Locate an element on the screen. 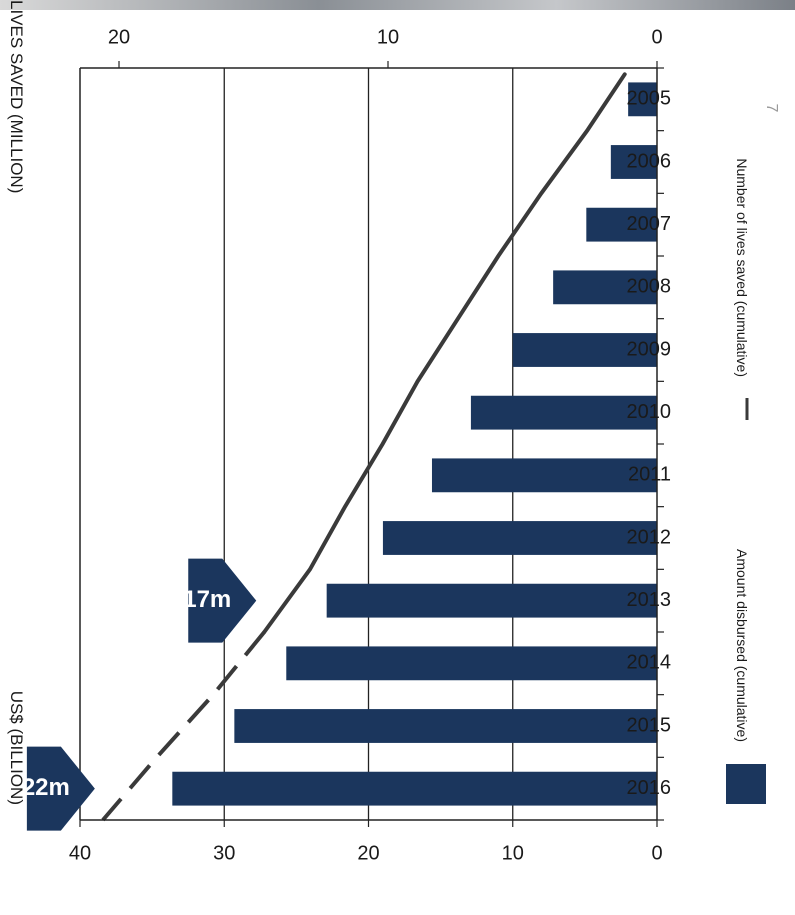  category-label-2007: 2007 is located at coordinates (649, 224).